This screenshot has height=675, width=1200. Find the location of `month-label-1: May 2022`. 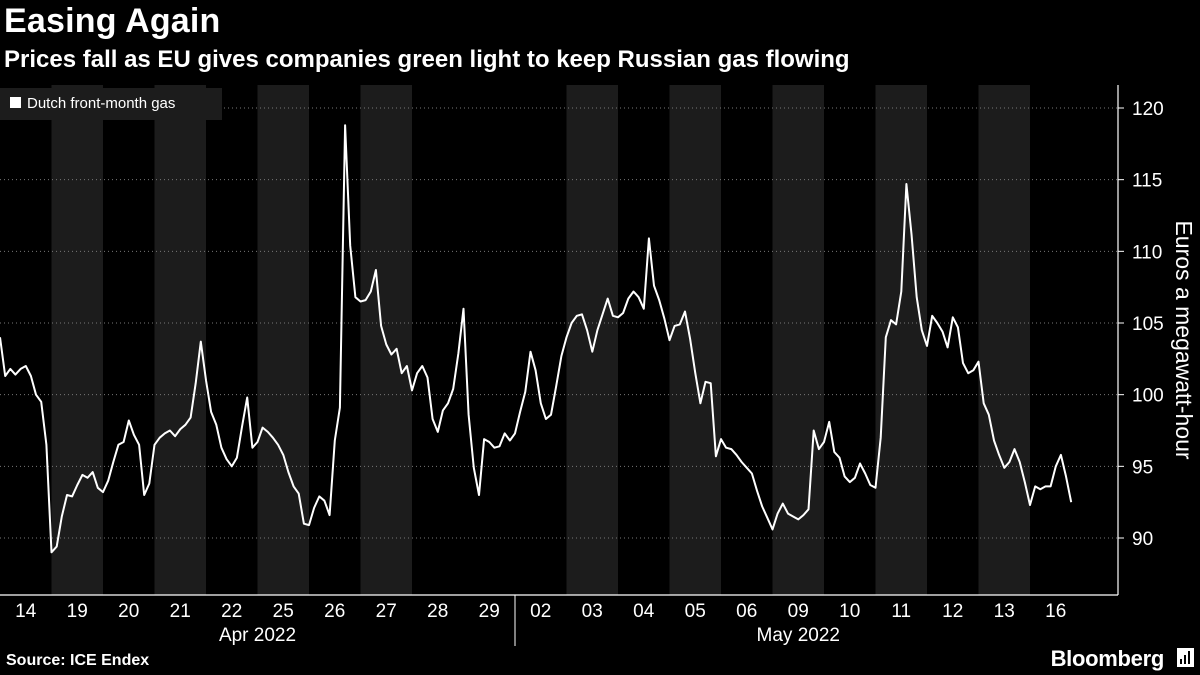

month-label-1: May 2022 is located at coordinates (798, 635).